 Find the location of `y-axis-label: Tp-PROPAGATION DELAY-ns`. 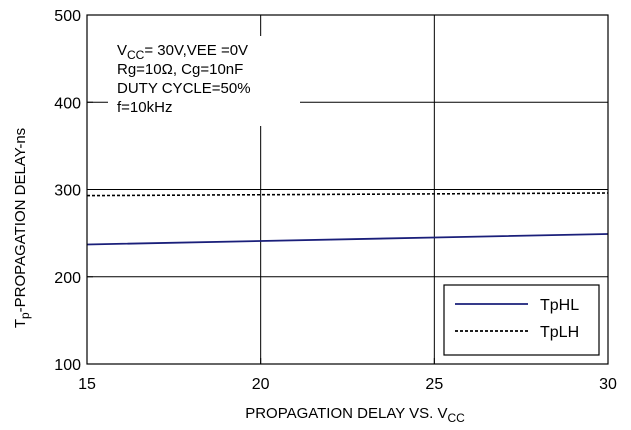

y-axis-label: Tp-PROPAGATION DELAY-ns is located at coordinates (22, 228).